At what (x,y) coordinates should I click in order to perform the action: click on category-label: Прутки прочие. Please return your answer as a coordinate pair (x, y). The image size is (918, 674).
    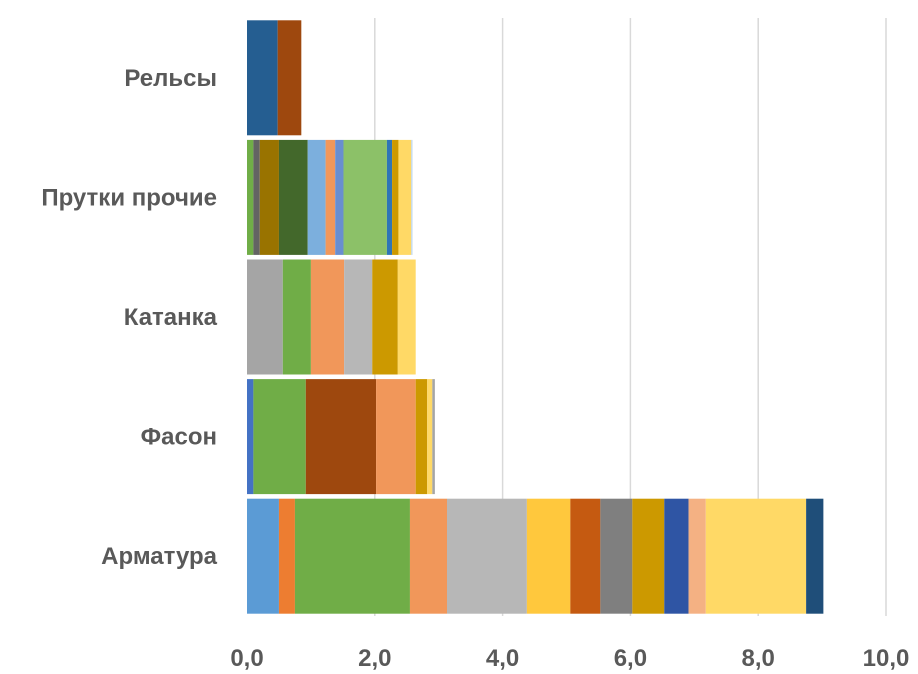
    Looking at the image, I should click on (129, 197).